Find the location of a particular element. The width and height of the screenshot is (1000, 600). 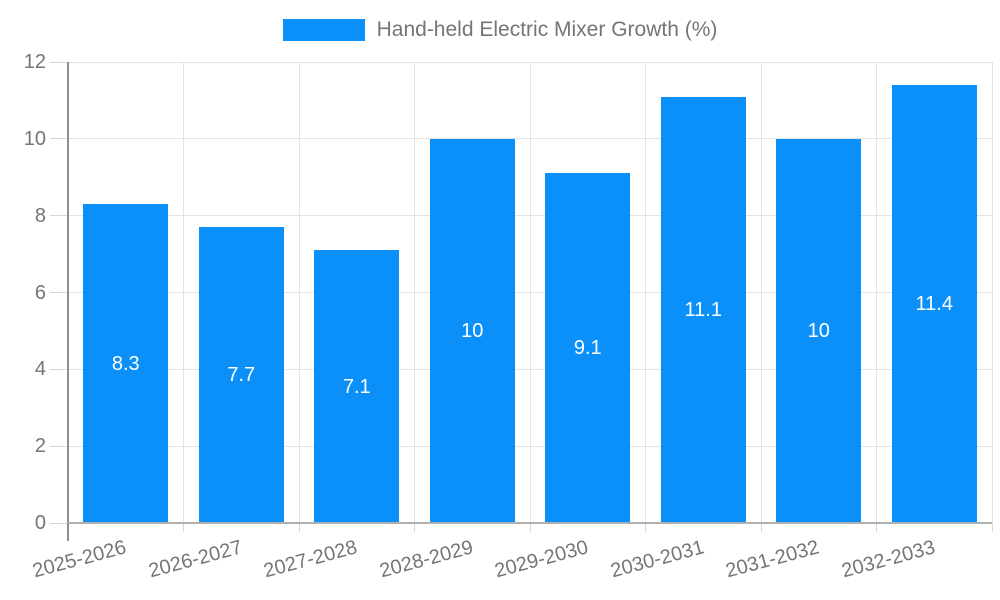

bar-value-label: 9.1 is located at coordinates (587, 348).